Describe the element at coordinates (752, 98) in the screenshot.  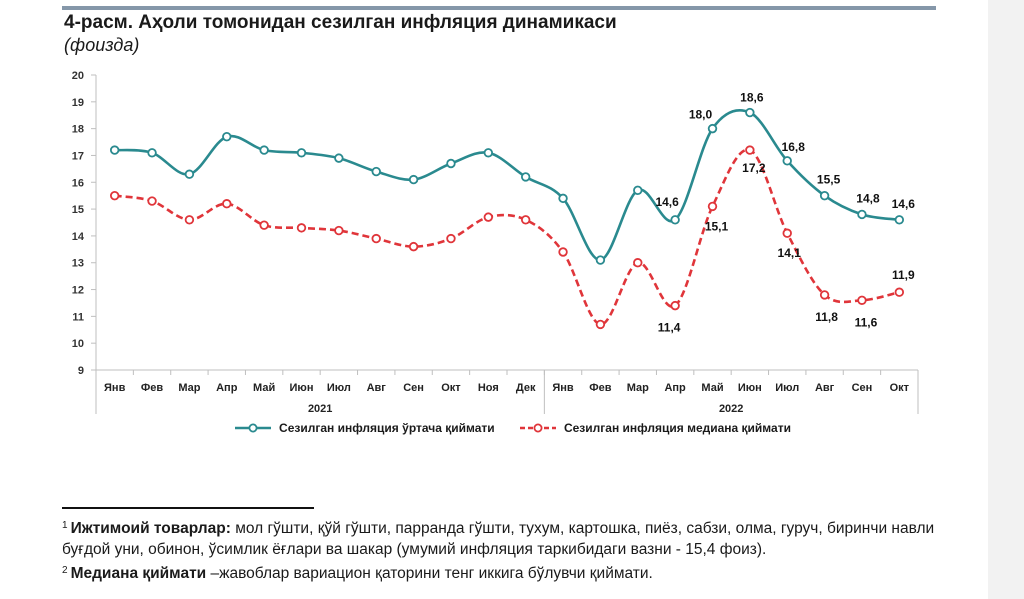
I see `mean-data-label: 18,6` at that location.